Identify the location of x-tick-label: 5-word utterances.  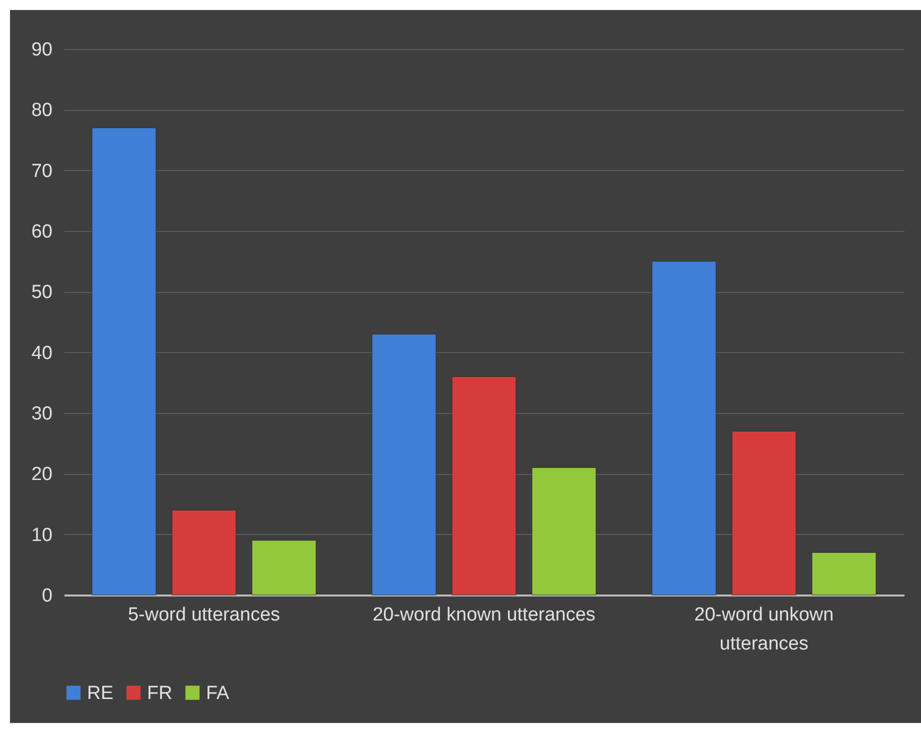
(204, 615).